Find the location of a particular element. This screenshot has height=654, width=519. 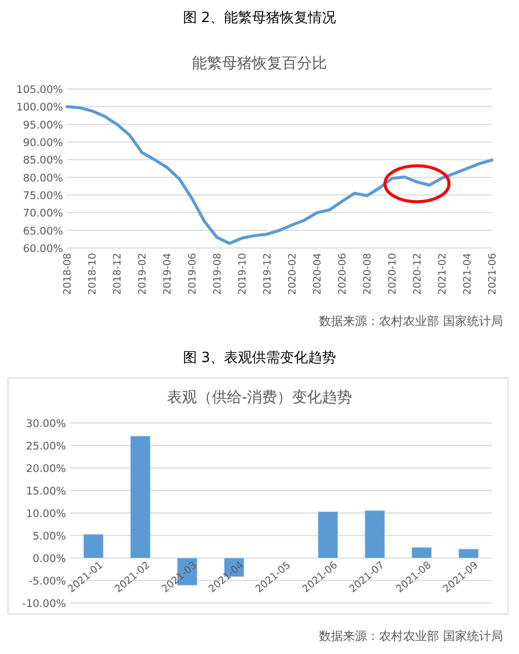

y-tick-label: 20.00% is located at coordinates (46, 469).